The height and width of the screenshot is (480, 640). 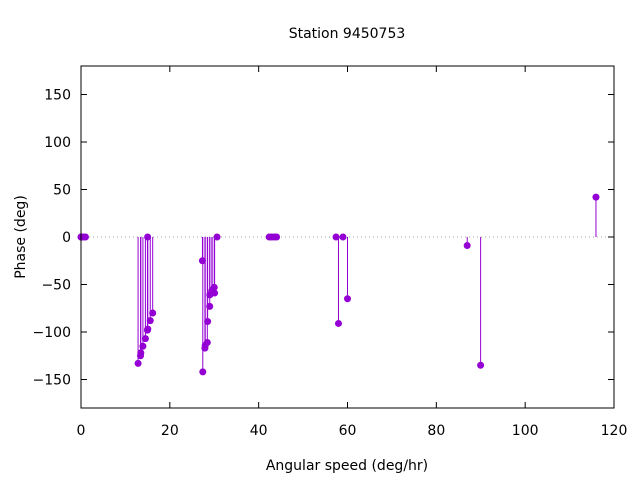 I want to click on y-tick-label: 50, so click(x=62, y=191).